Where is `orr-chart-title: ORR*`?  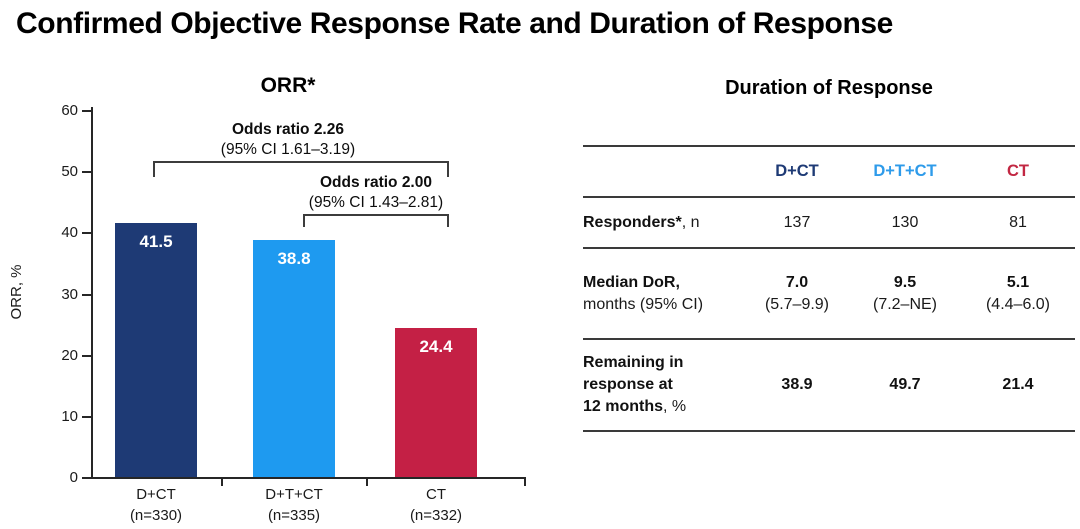
orr-chart-title: ORR* is located at coordinates (288, 85).